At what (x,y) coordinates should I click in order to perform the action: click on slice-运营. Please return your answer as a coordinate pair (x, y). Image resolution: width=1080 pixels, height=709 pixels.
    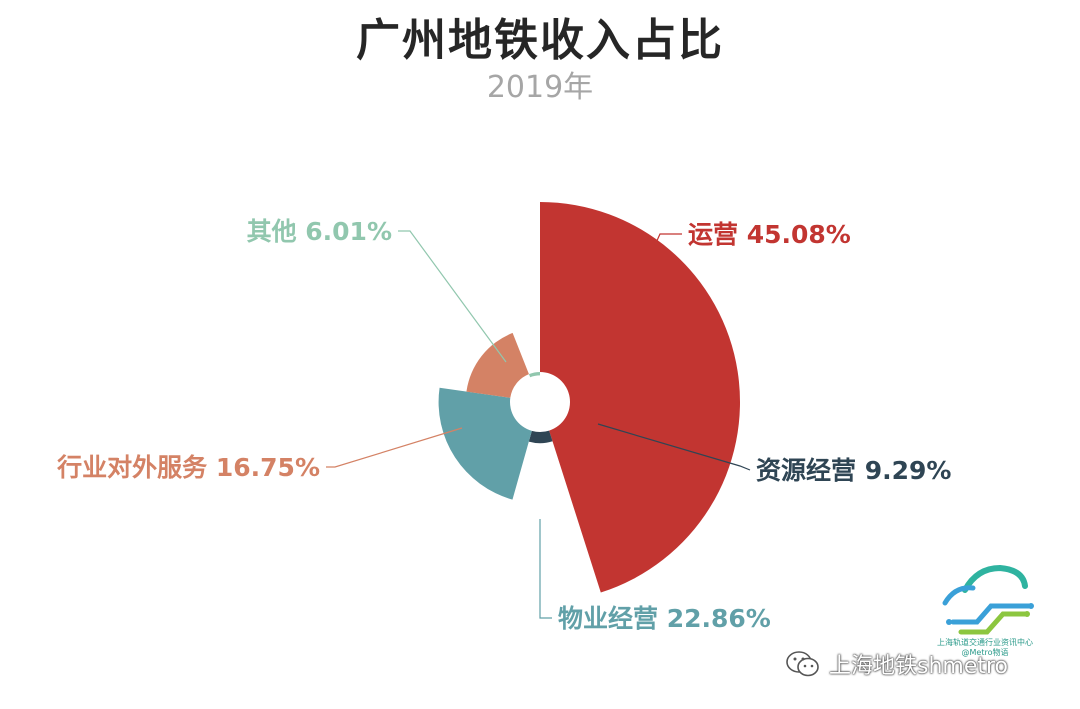
    Looking at the image, I should click on (640, 397).